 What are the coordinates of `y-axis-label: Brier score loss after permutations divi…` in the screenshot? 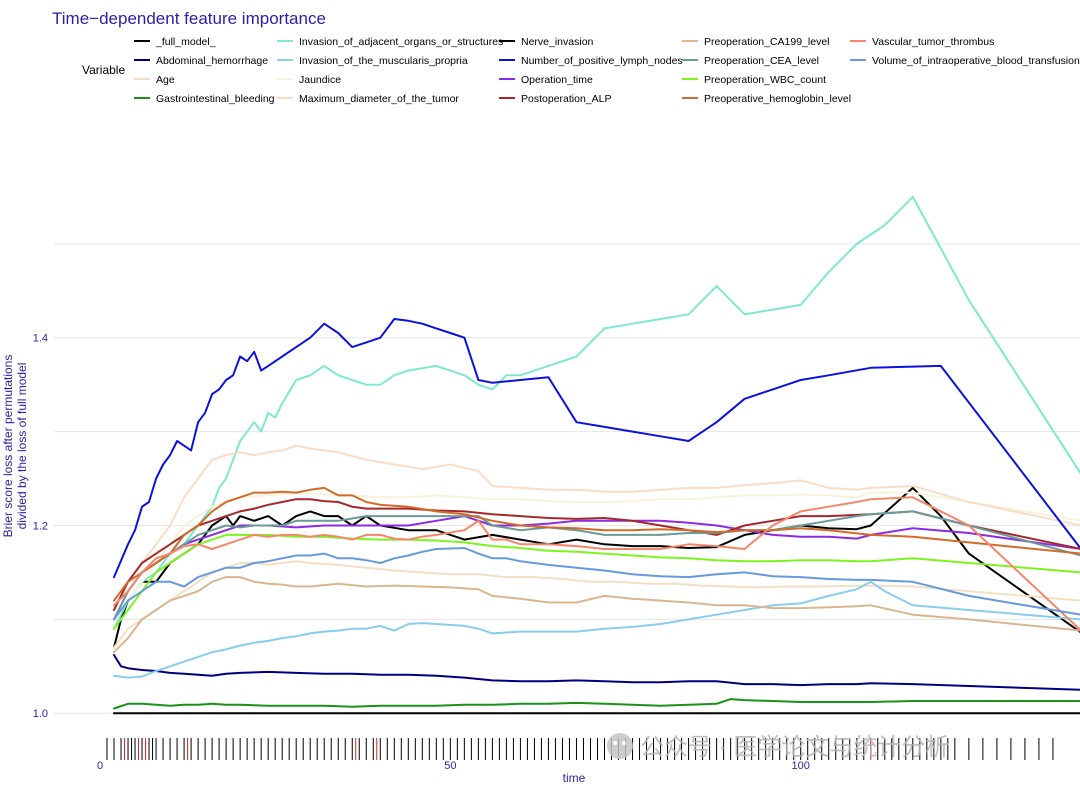 It's located at (15, 446).